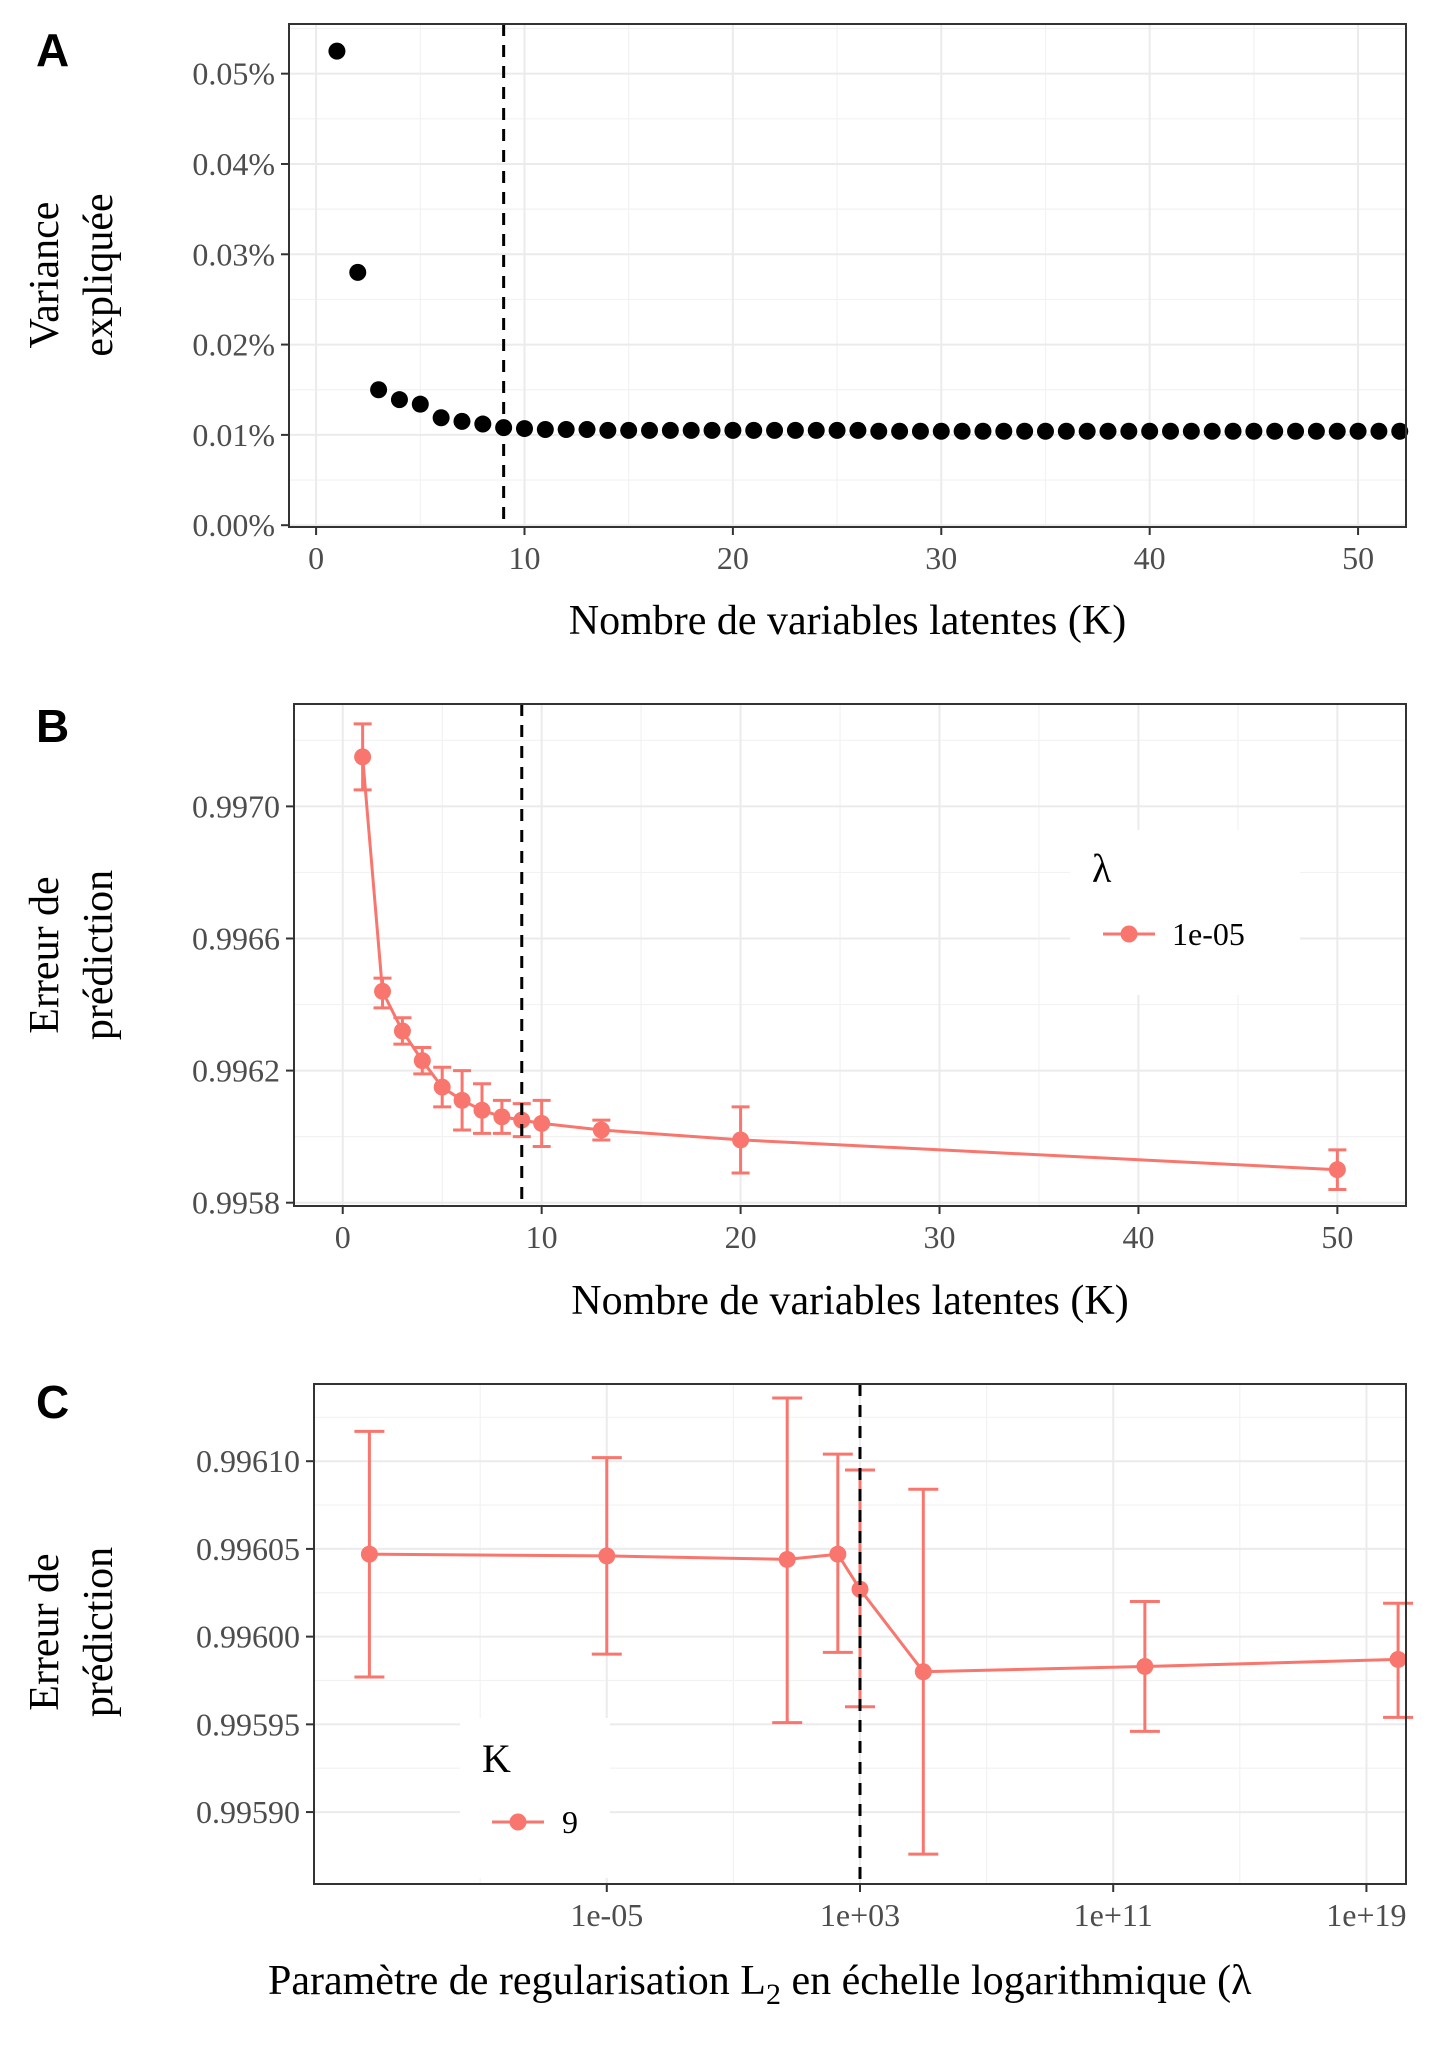 The image size is (1437, 2062). Describe the element at coordinates (248, 1724) in the screenshot. I see `panel-c-y-tick-label: 0.99595` at that location.